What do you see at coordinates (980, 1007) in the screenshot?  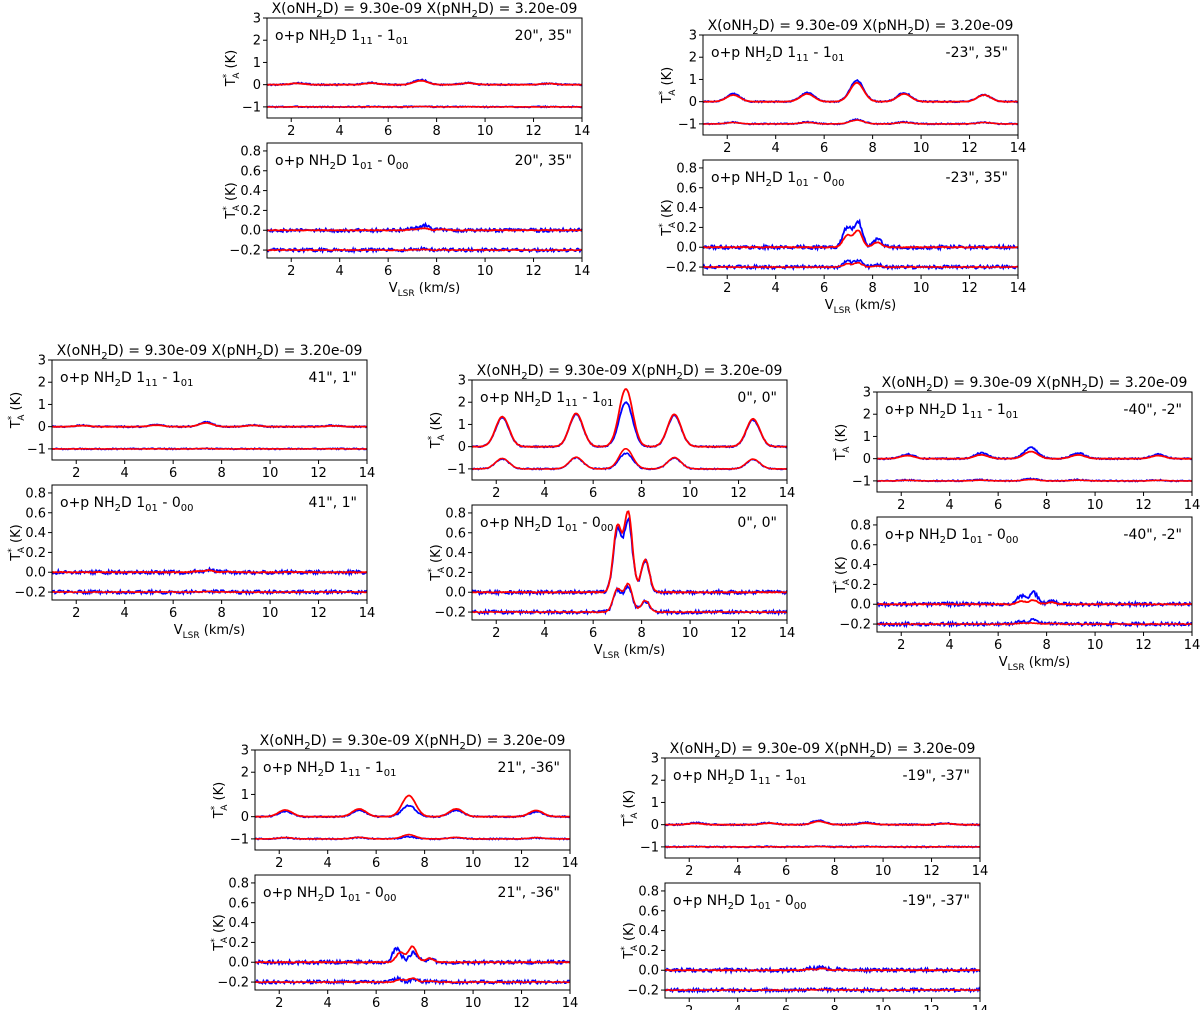 I see `x-tick-label: 14` at bounding box center [980, 1007].